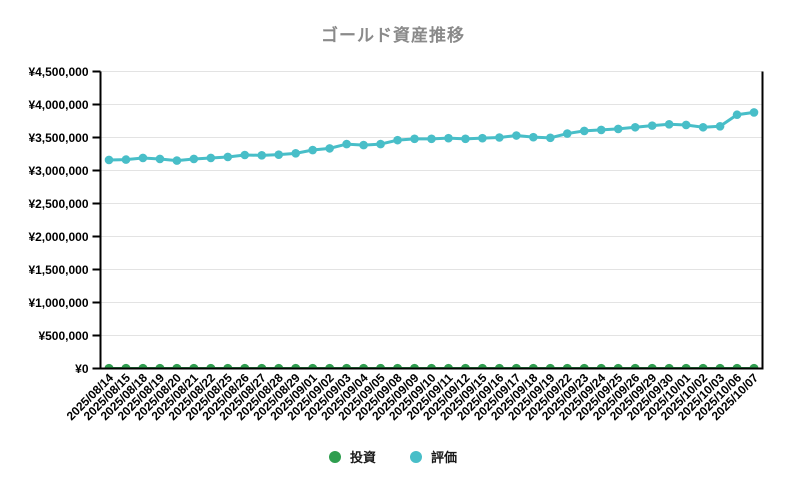 Image resolution: width=786 pixels, height=485 pixels. Describe the element at coordinates (58, 105) in the screenshot. I see `y-tick-label: ¥4,000,000` at that location.